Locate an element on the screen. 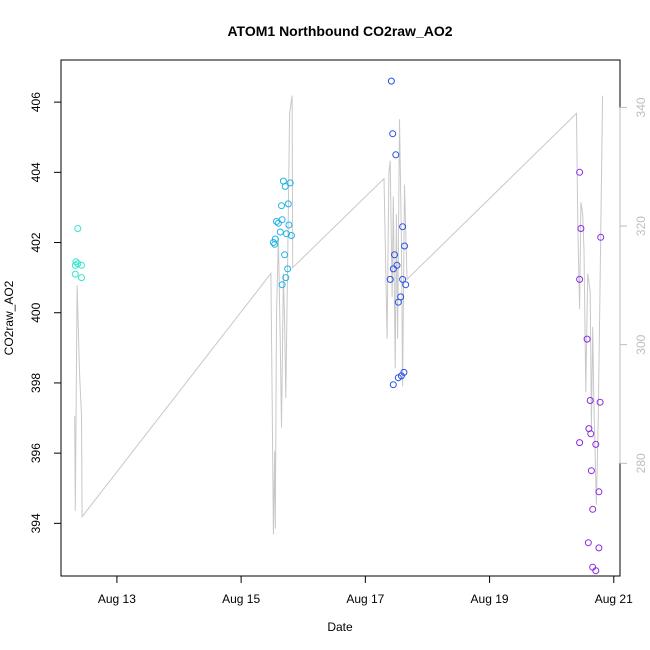  y-axis-right: 280 300 320 340 is located at coordinates (633, 285).